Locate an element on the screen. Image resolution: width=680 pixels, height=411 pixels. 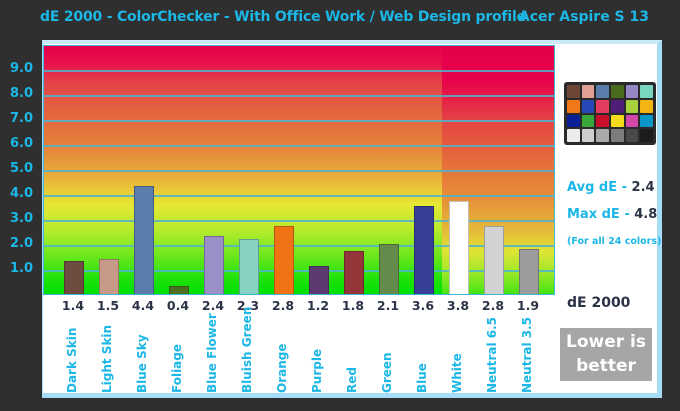
device-name: Acer Aspire S 13 is located at coordinates (583, 17).